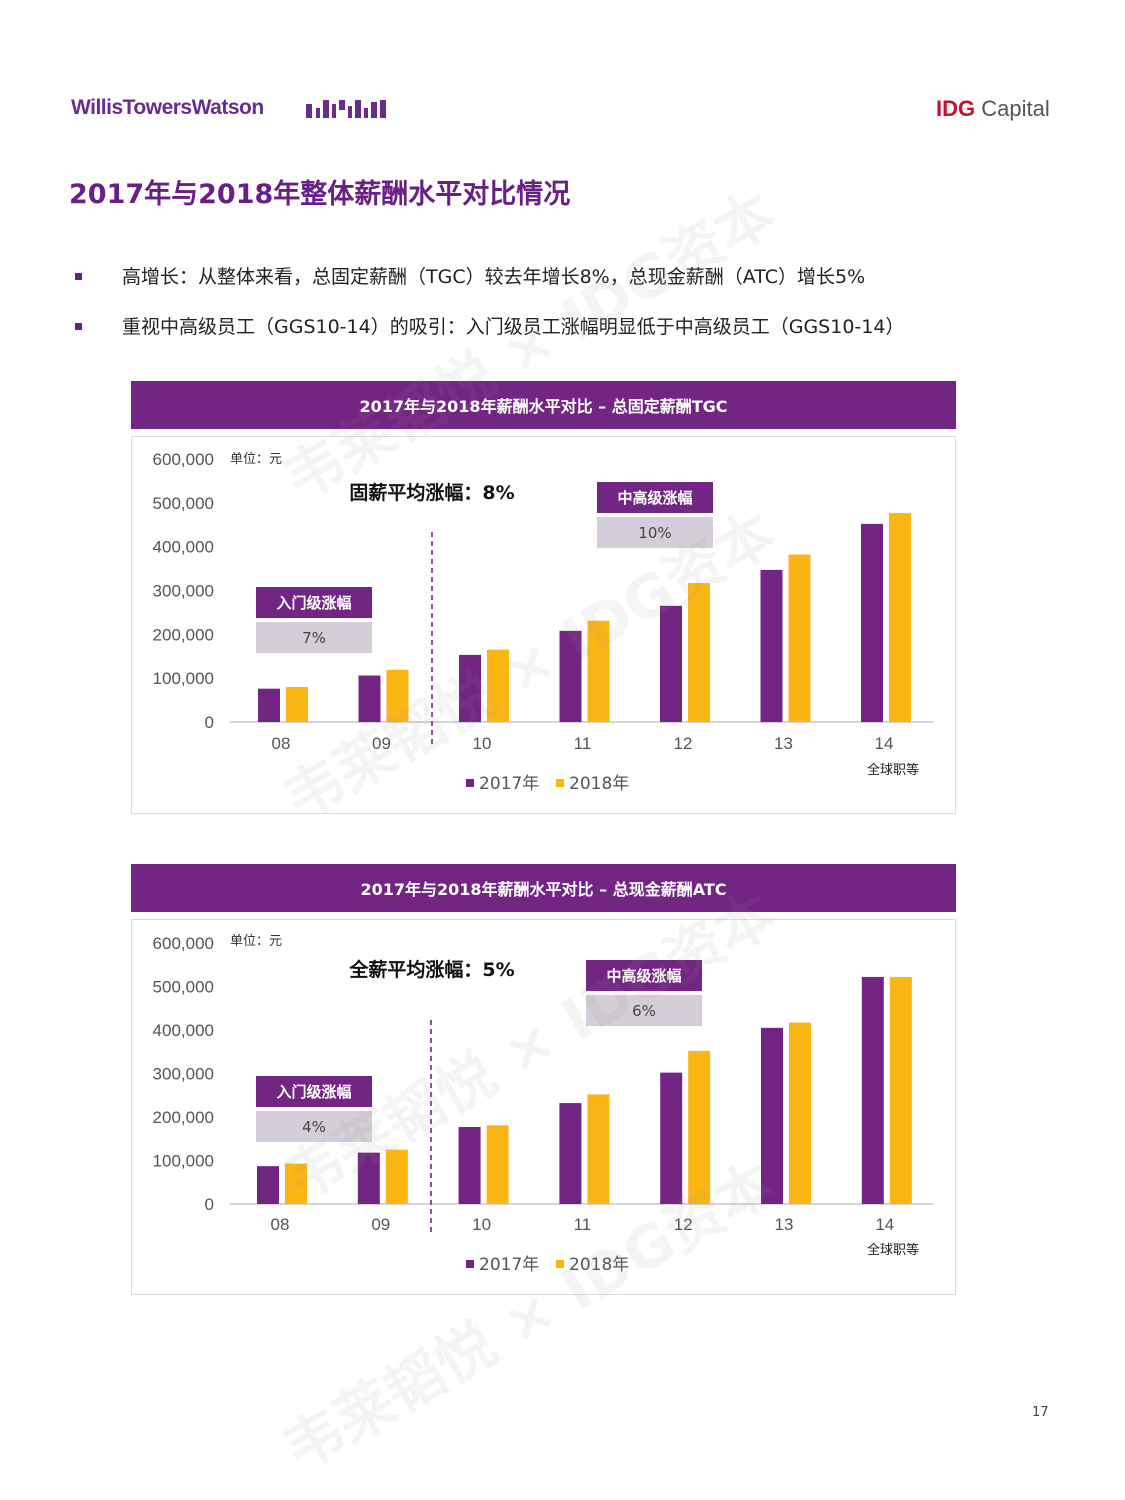 The width and height of the screenshot is (1125, 1500). Describe the element at coordinates (167, 107) in the screenshot. I see `willis-towers-watson-logo: WillisTowersWatson` at that location.